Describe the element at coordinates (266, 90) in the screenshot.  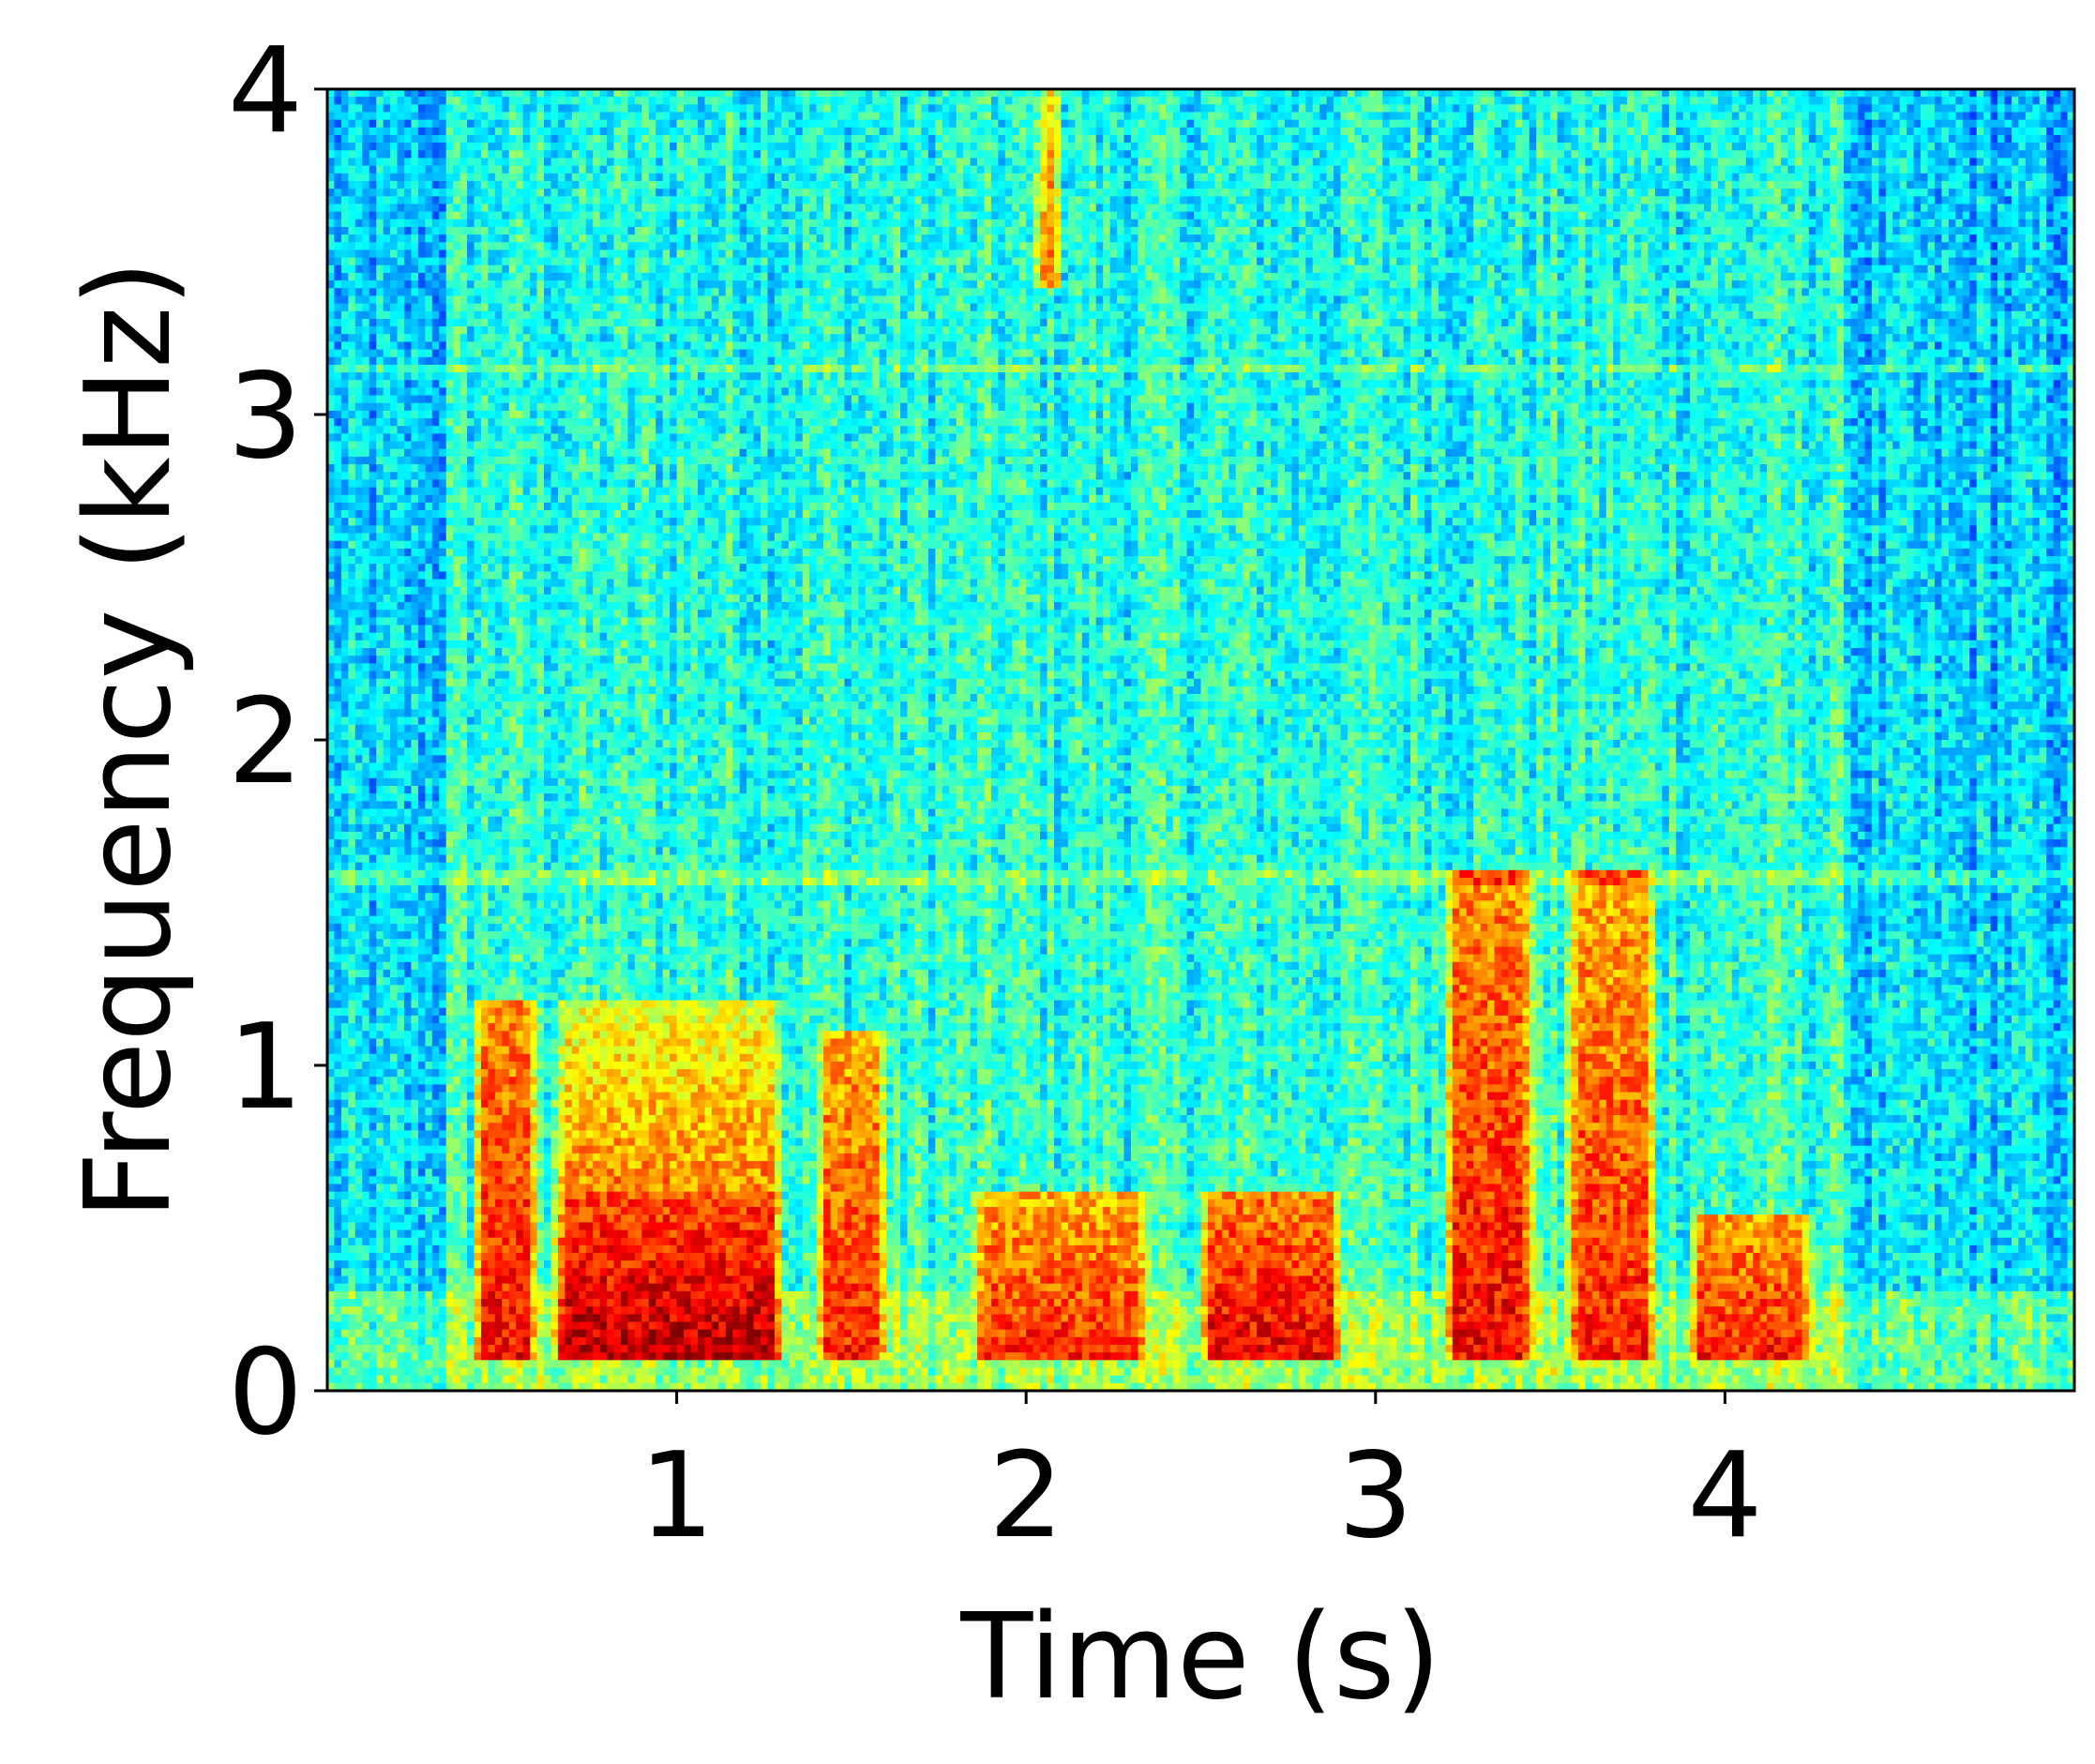
I see `y-tick-label: 4` at that location.